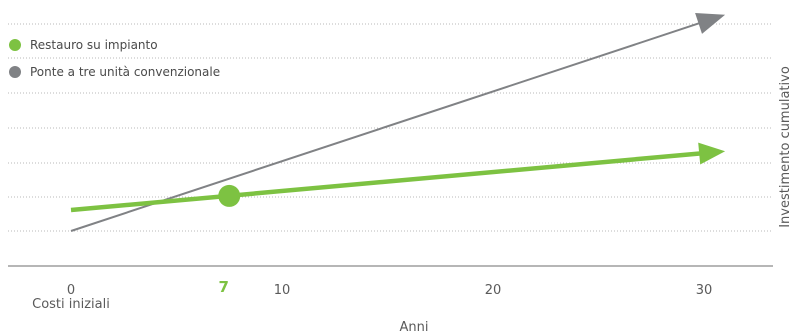 Image resolution: width=796 pixels, height=336 pixels. I want to click on legend-item-ponte: Ponte a tre unità convenzionale, so click(114, 72).